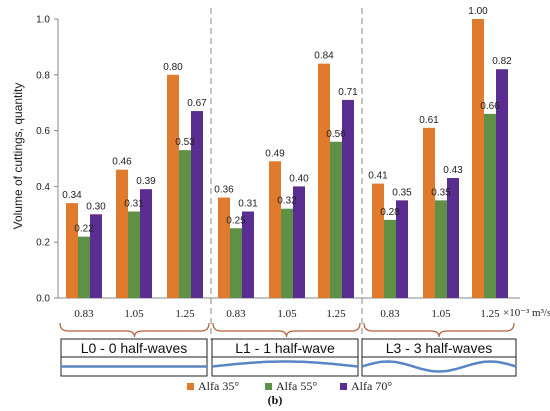  I want to click on y-tick-label: 0.2, so click(43, 243).